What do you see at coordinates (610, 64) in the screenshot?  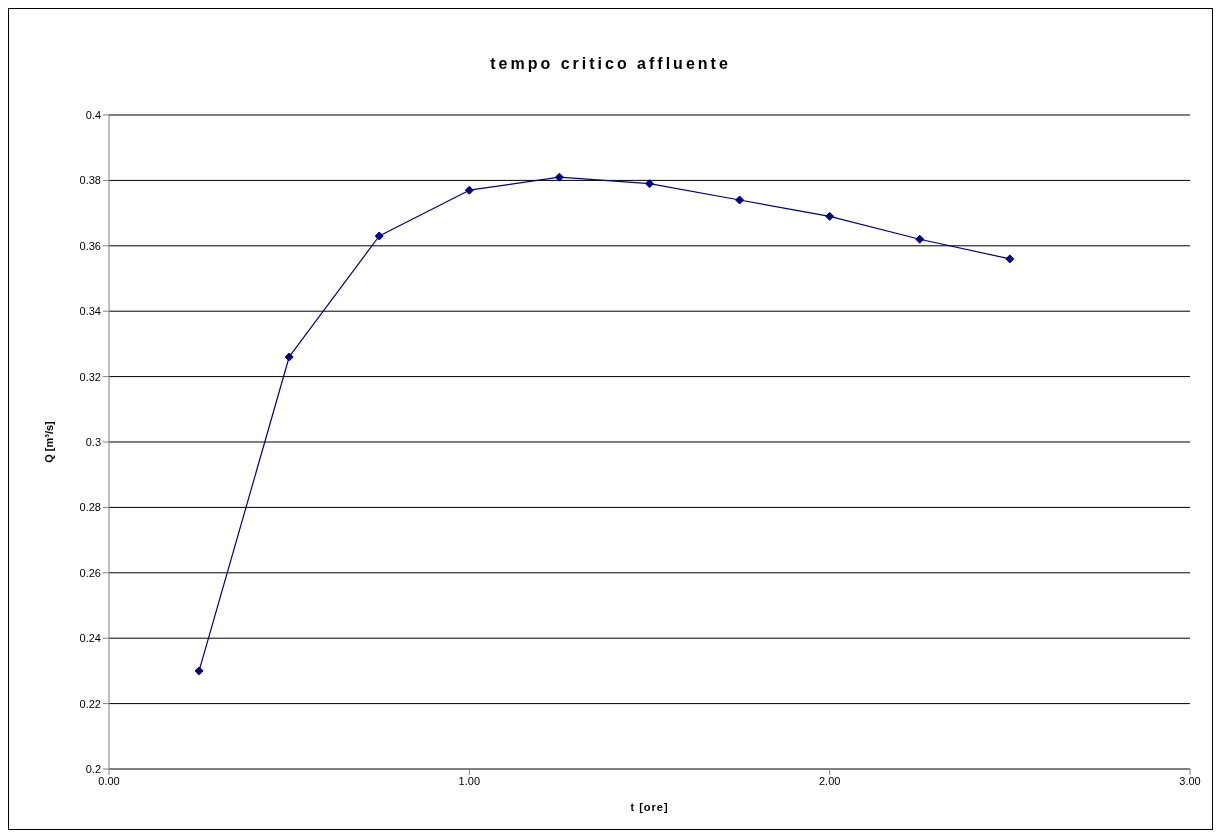 I see `chart-title: tempo critico affluente` at bounding box center [610, 64].